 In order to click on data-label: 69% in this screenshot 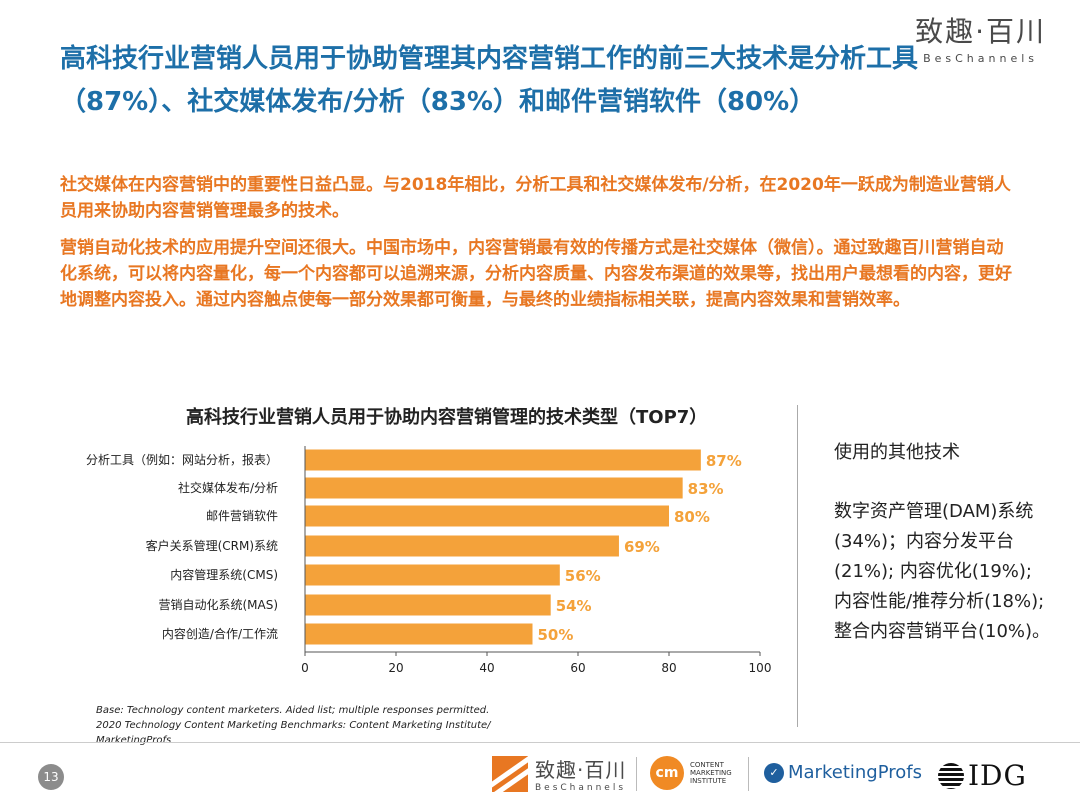, I will do `click(642, 547)`.